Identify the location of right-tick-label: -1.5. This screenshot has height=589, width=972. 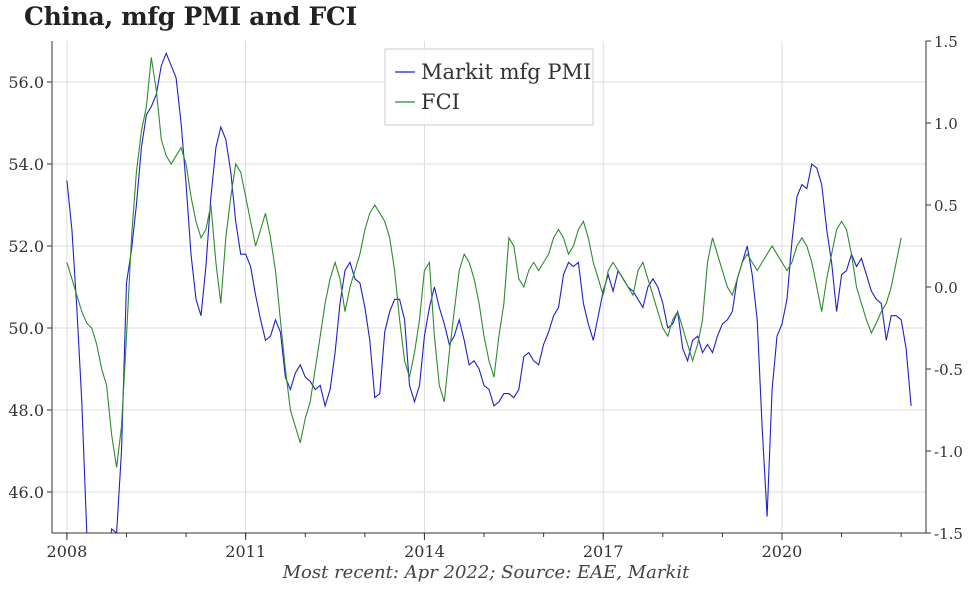
(948, 534).